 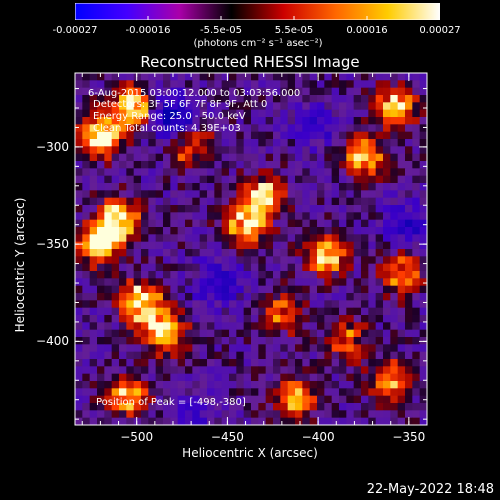 I want to click on y-tick-label: −300, so click(x=52, y=146).